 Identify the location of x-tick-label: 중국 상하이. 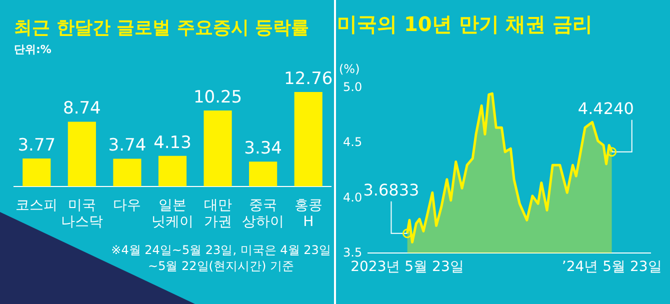
(263, 213).